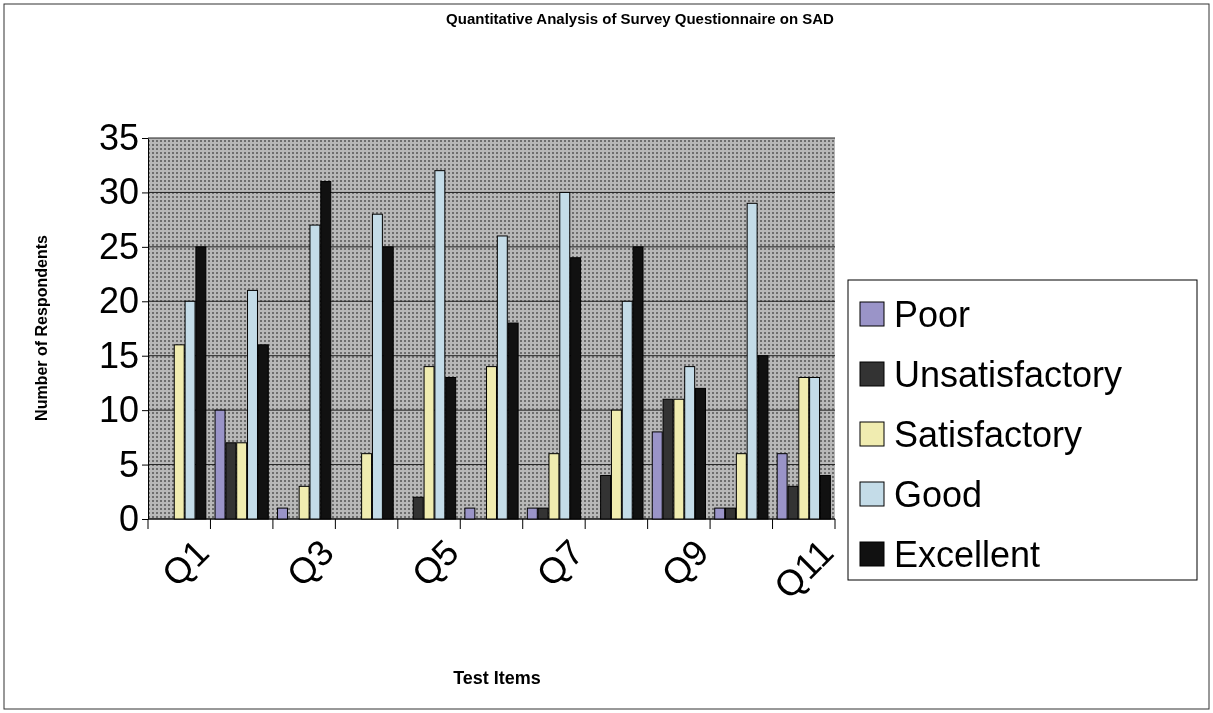 The height and width of the screenshot is (713, 1213). I want to click on y-tick-label: 25, so click(118, 246).